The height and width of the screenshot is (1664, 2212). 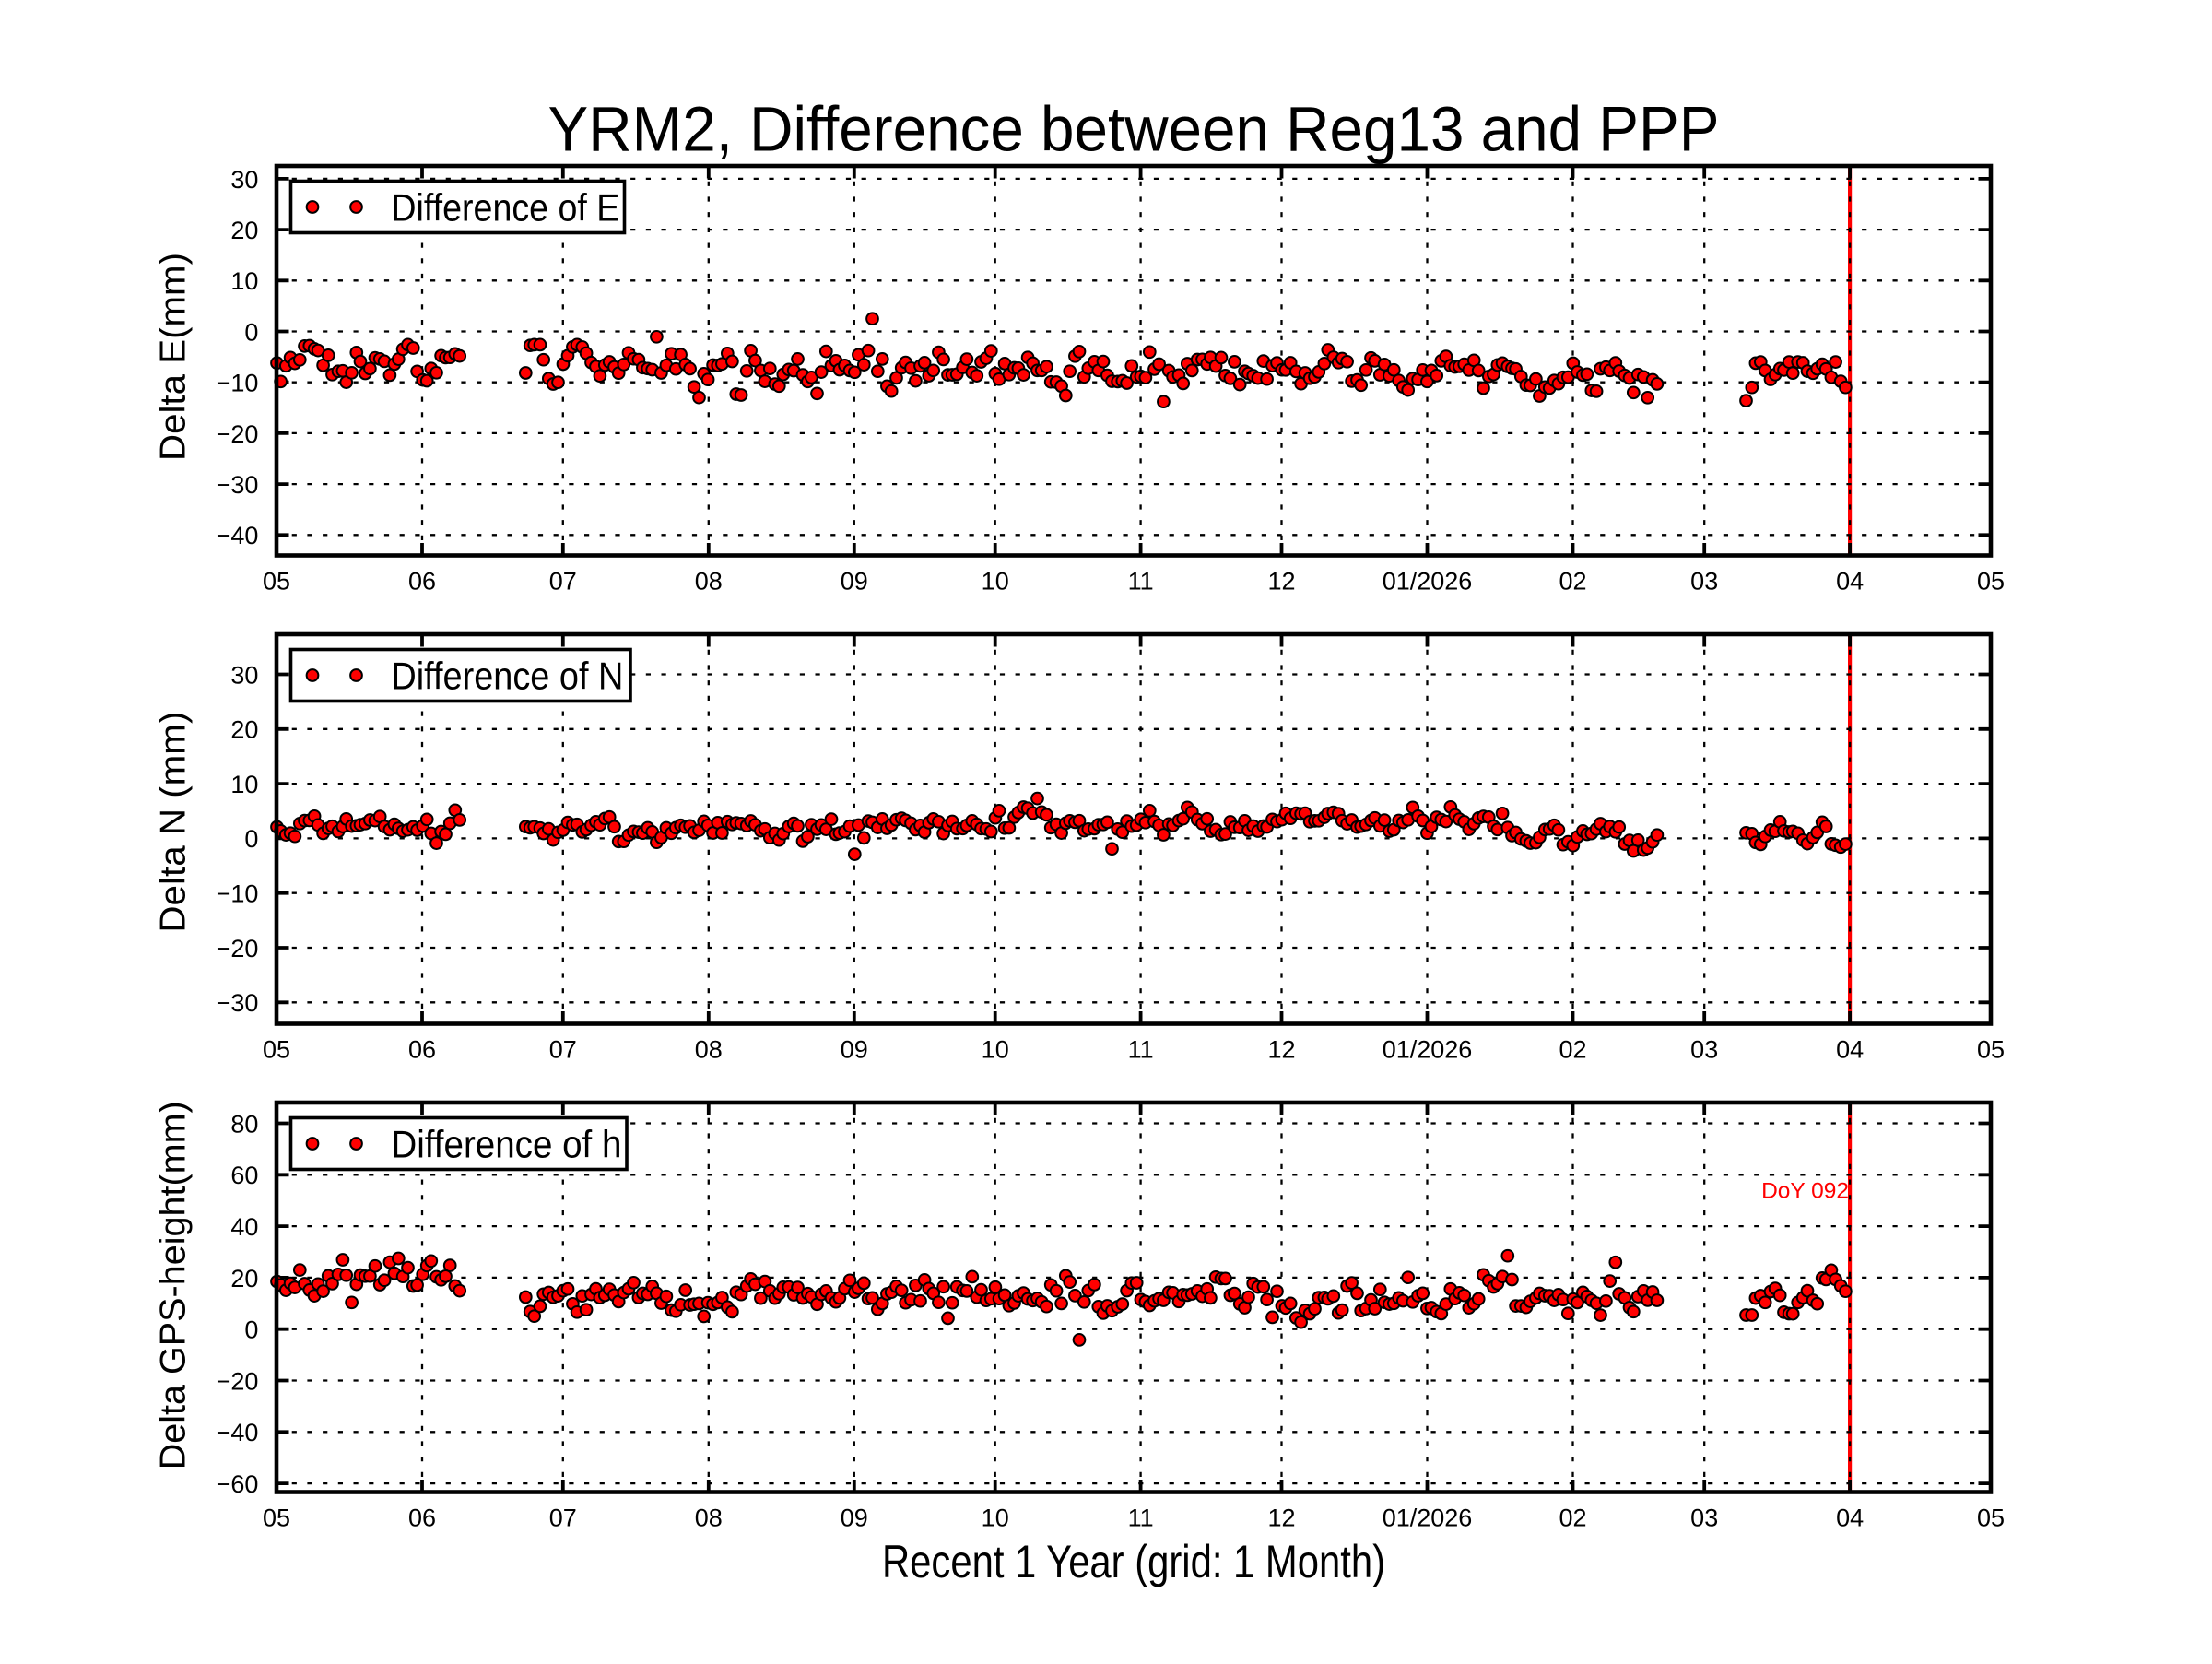 I want to click on svg-text: 80, so click(x=244, y=1124).